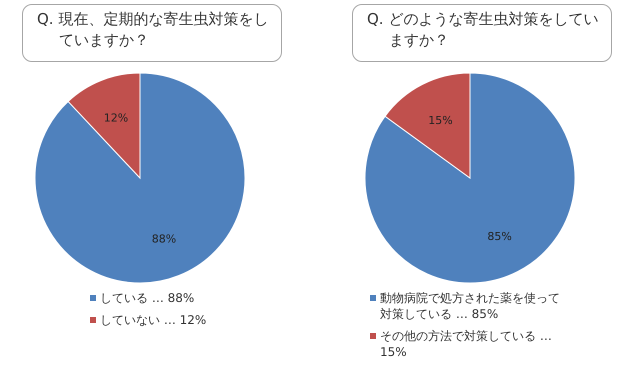 The width and height of the screenshot is (620, 370). I want to click on data-label: 88%, so click(164, 239).